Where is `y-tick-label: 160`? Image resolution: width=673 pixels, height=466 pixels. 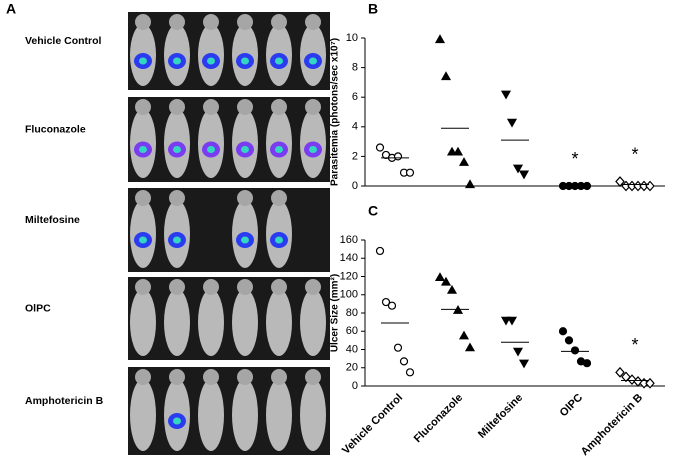
y-tick-label: 160 is located at coordinates (349, 240).